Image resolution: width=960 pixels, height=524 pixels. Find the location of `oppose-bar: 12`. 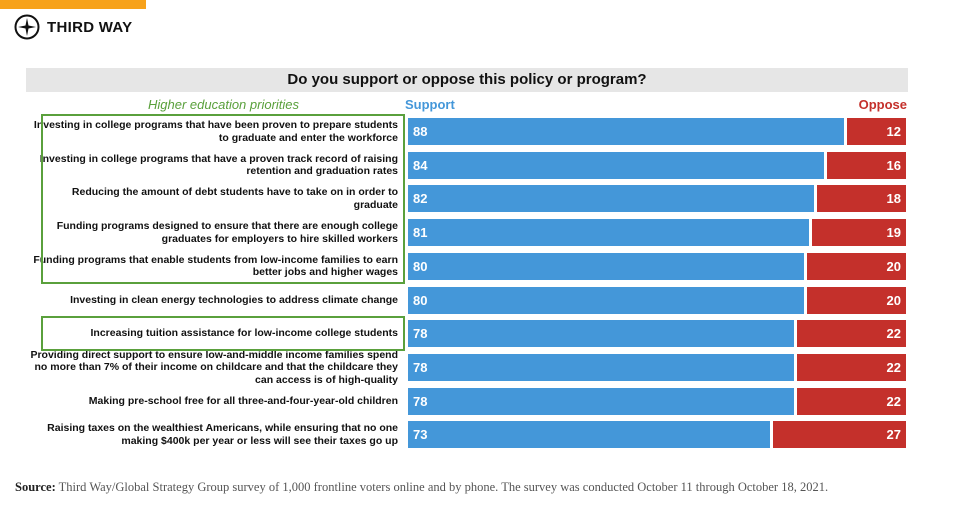

oppose-bar: 12 is located at coordinates (876, 131).